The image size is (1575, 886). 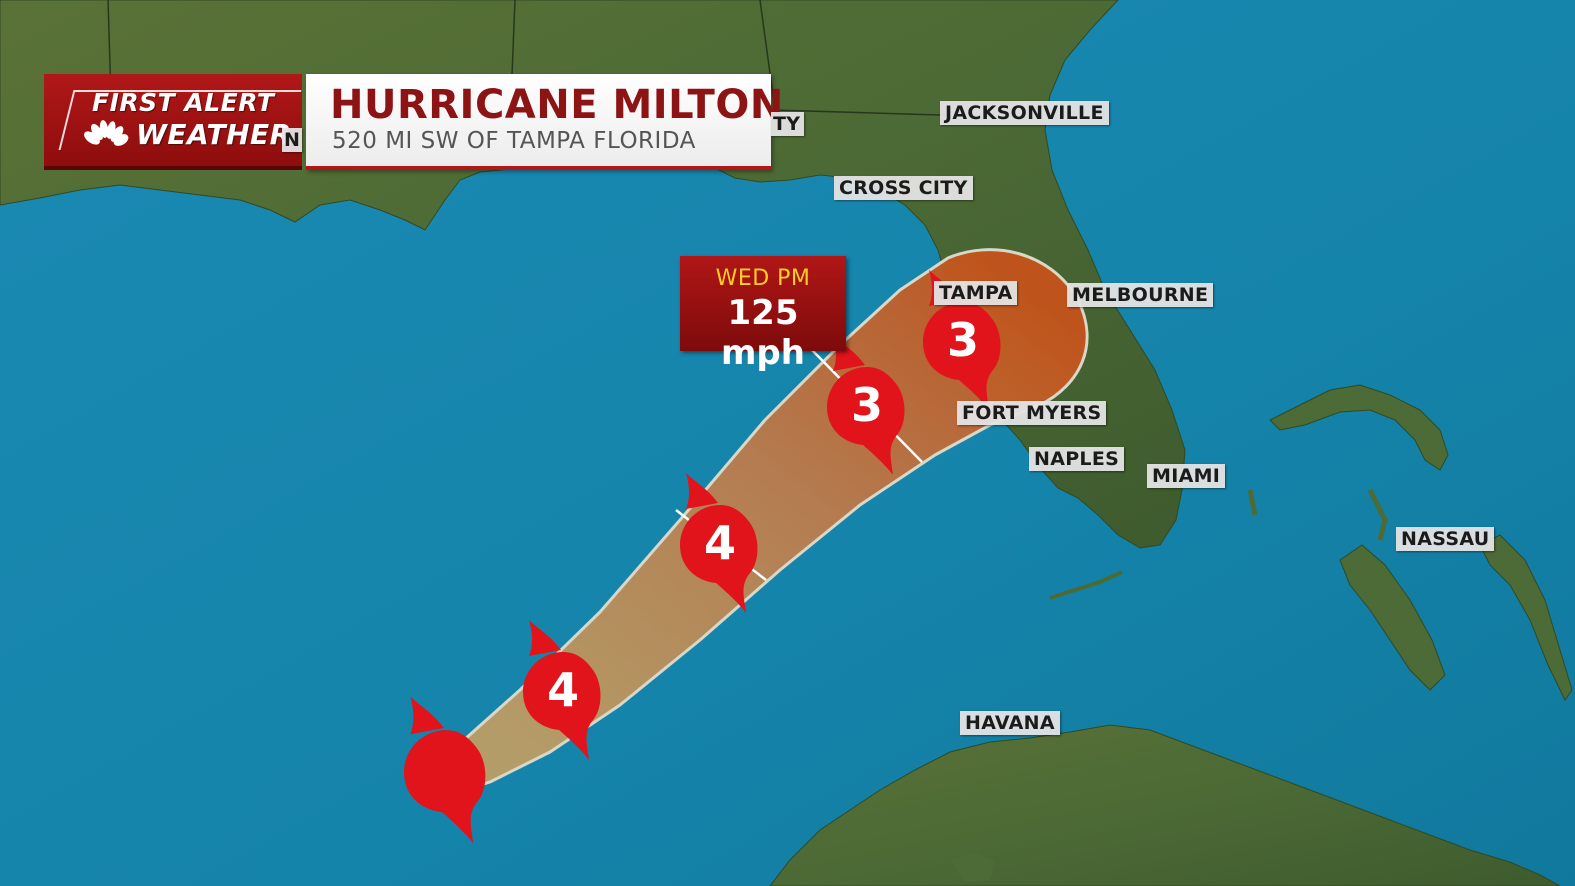 I want to click on forecast-wind-speed: 125 mph, so click(x=763, y=333).